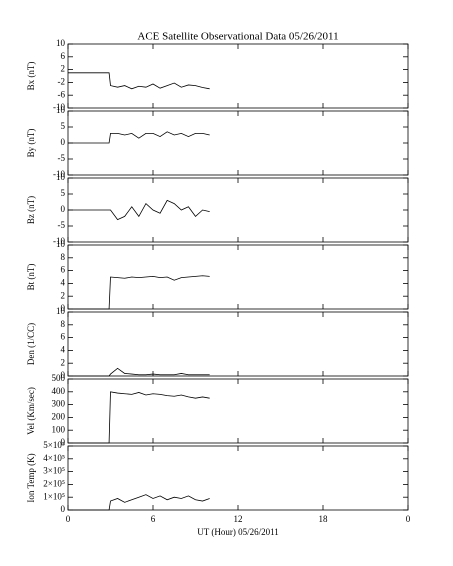 The image size is (453, 566). I want to click on y-axis-label: Bz (nT), so click(31, 210).